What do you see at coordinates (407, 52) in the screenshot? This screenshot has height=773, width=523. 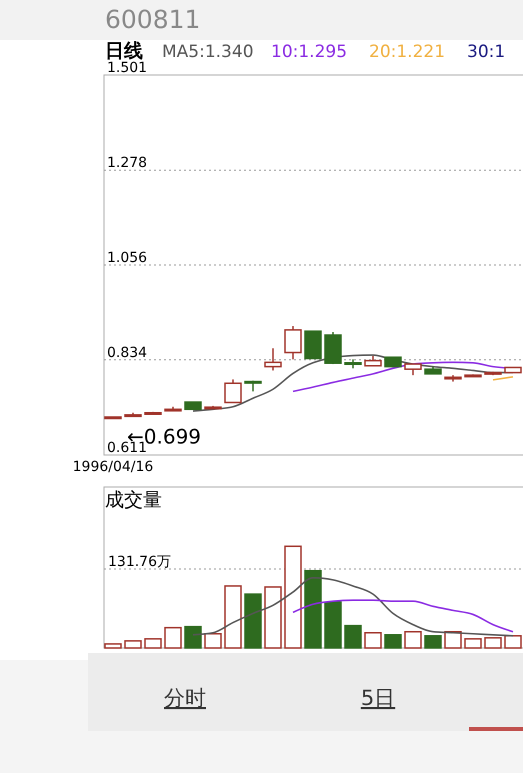 I see `text: 20:1.221` at bounding box center [407, 52].